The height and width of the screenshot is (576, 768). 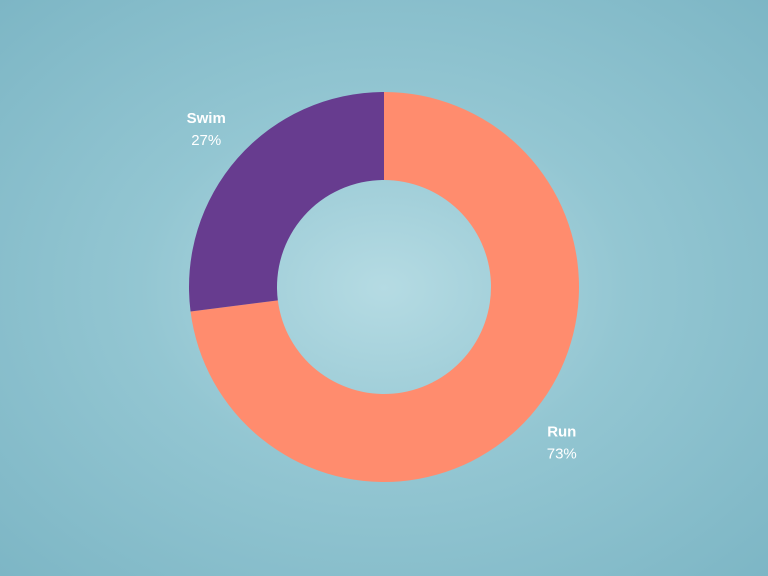 I want to click on slice-value: 73%, so click(x=562, y=454).